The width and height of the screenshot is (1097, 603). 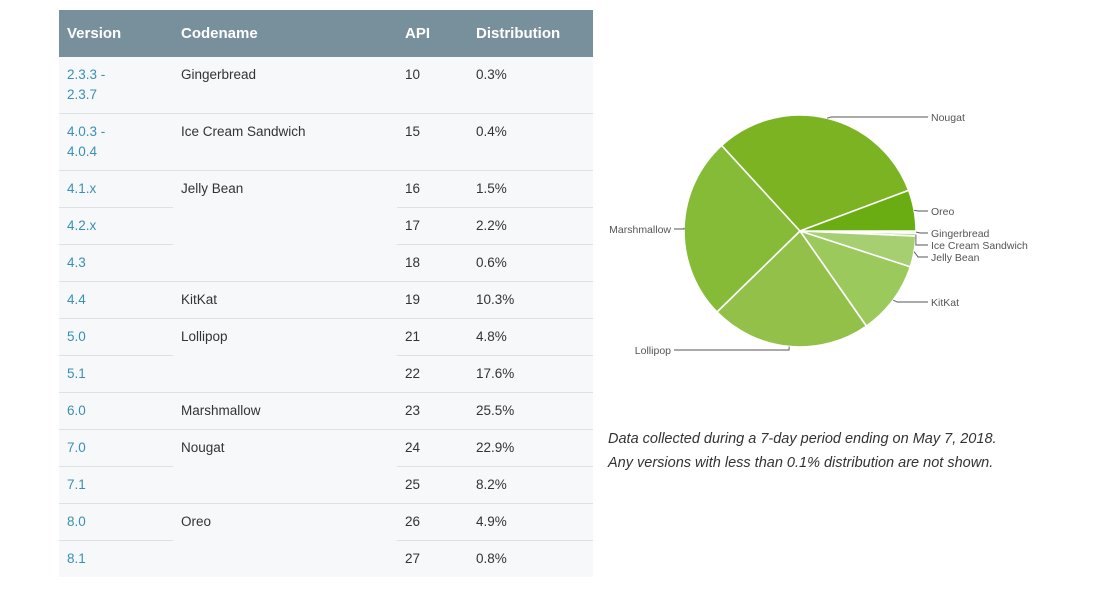 What do you see at coordinates (432, 374) in the screenshot?
I see `api-cell: 22` at bounding box center [432, 374].